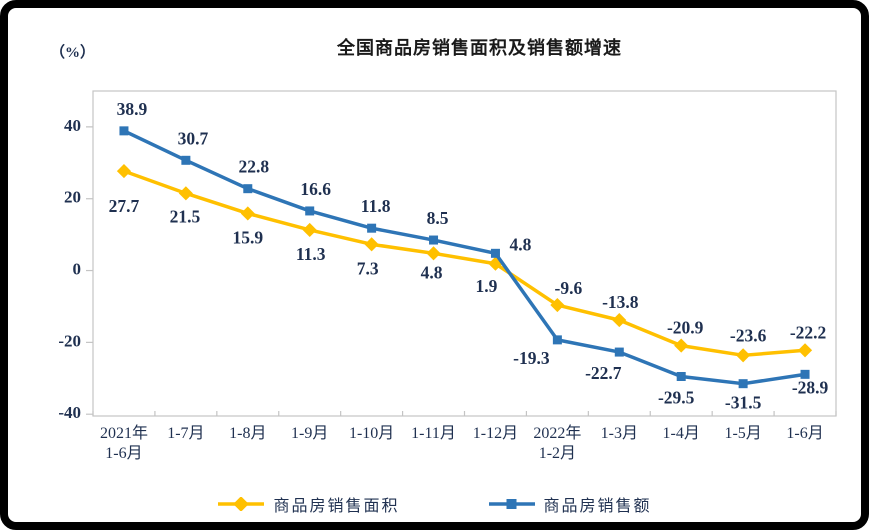 This screenshot has width=869, height=530. Describe the element at coordinates (487, 286) in the screenshot. I see `data-label: 1.9` at that location.